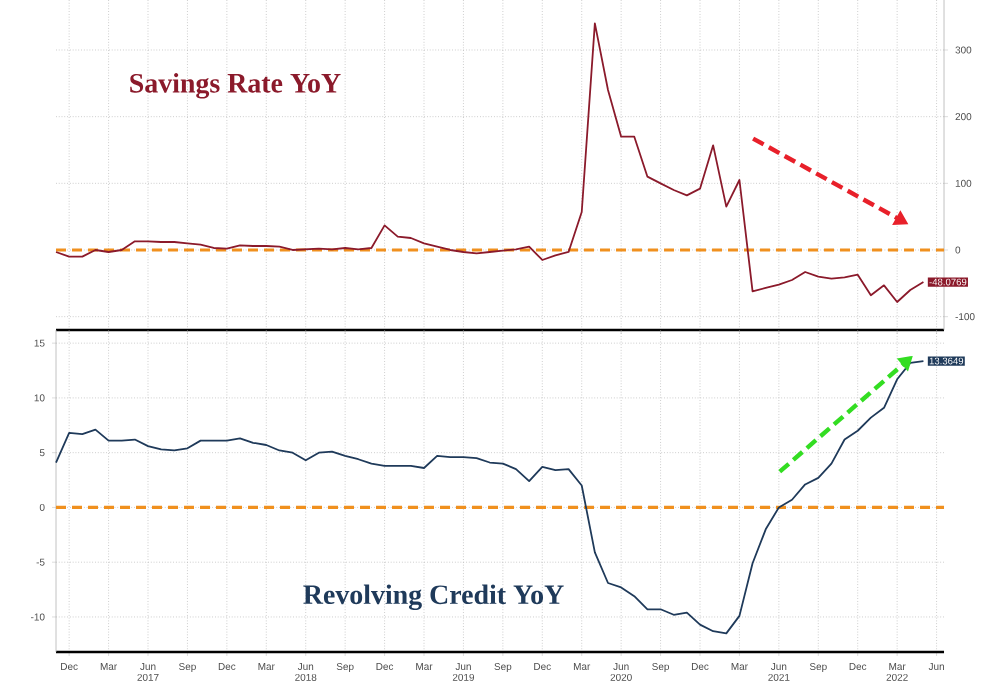 The image size is (1000, 692). Describe the element at coordinates (433, 597) in the screenshot. I see `text: Revolving Credit YoY` at that location.